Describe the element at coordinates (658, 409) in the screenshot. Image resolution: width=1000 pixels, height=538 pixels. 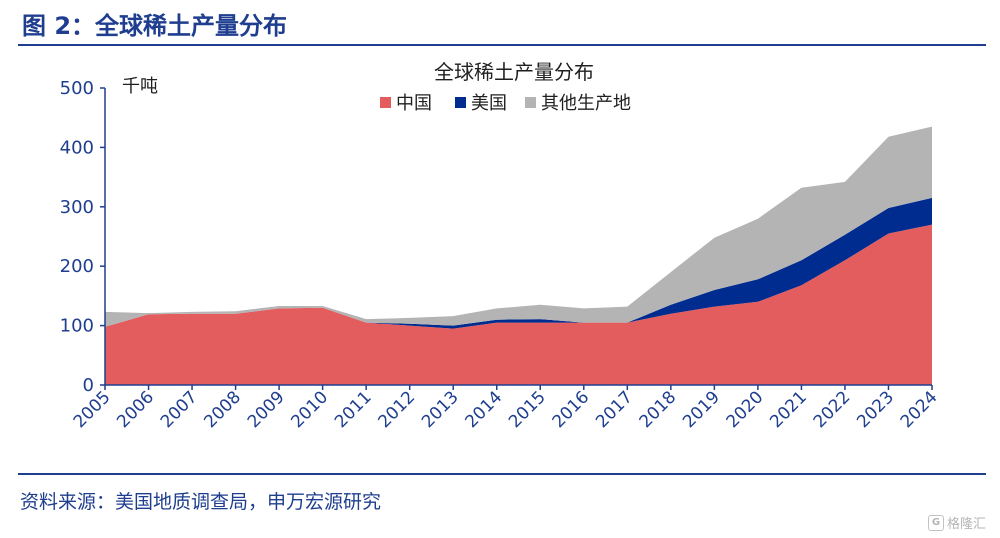
I see `x-tick-label: 2018` at that location.